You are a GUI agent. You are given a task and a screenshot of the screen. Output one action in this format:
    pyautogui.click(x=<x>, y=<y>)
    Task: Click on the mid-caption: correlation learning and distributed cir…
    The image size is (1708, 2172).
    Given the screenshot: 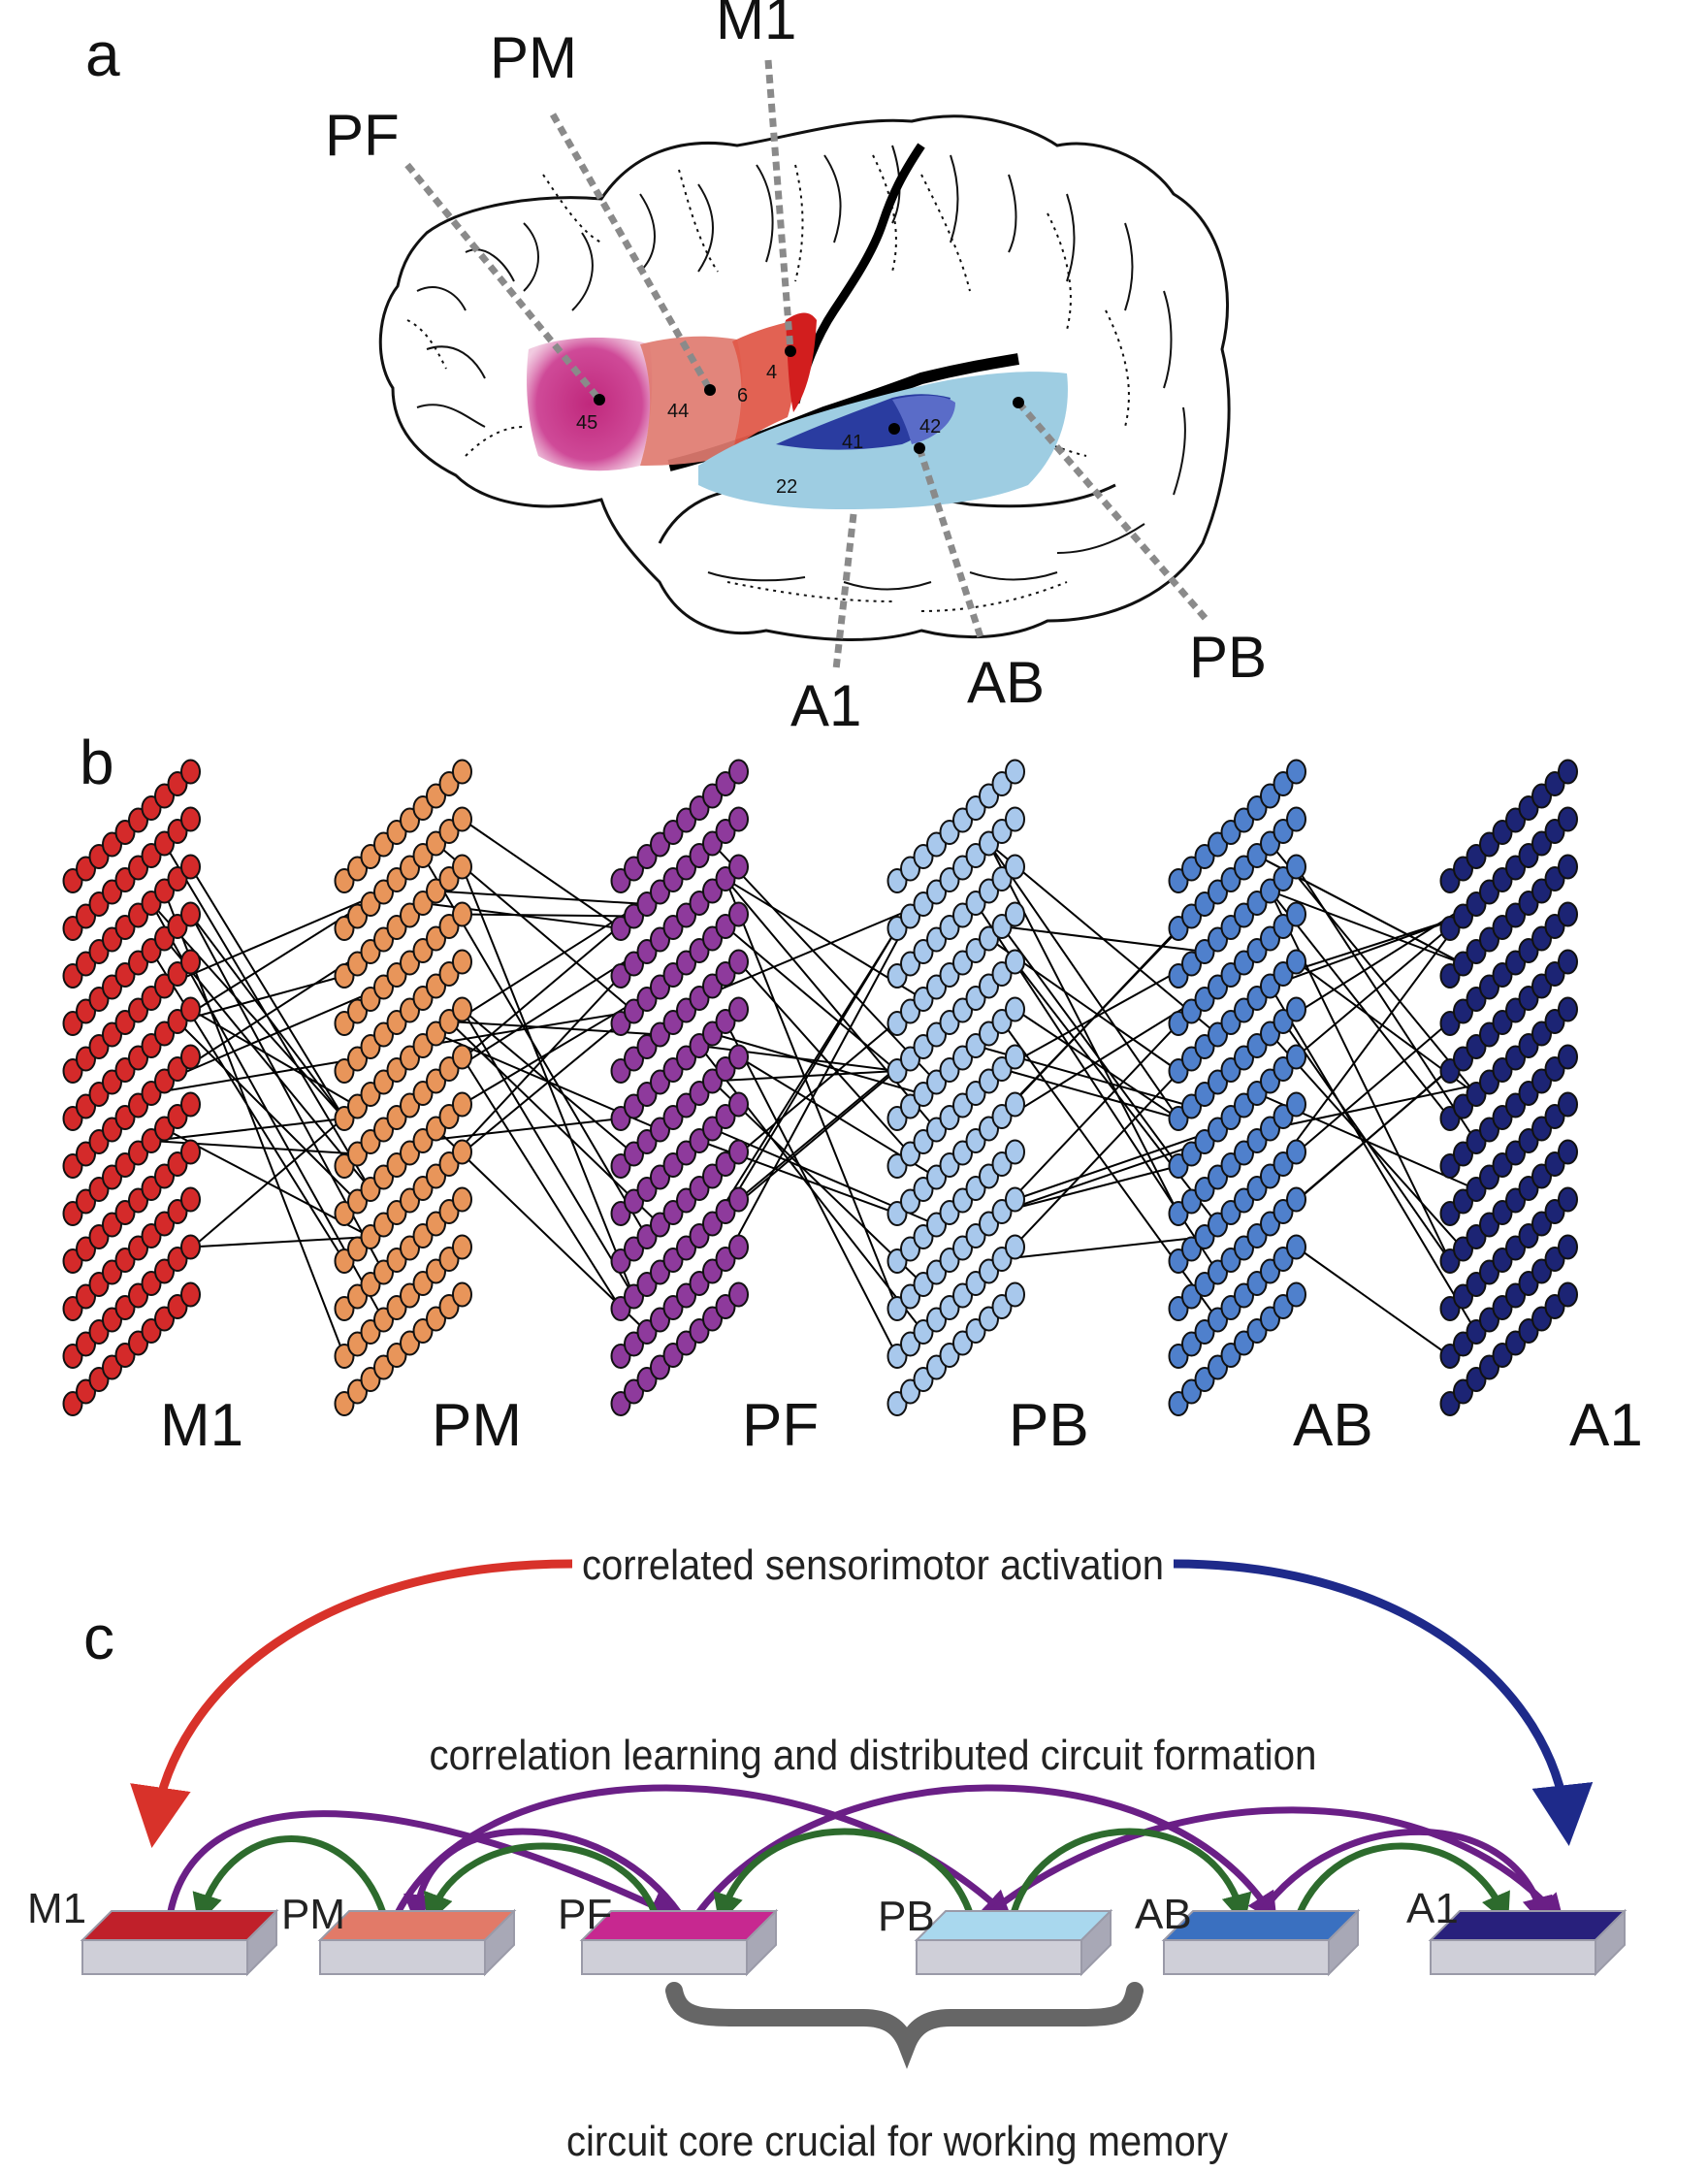 What is the action you would take?
    pyautogui.click(x=873, y=1755)
    